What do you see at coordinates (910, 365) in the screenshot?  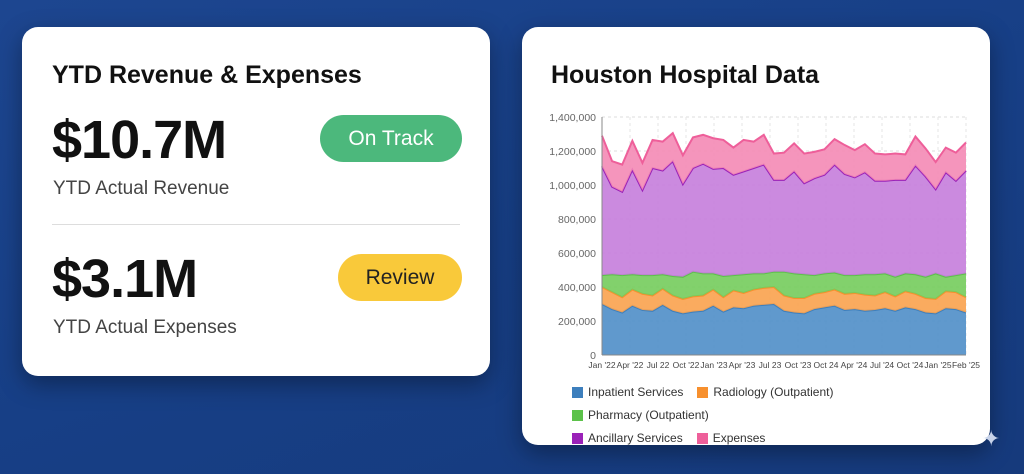 I see `x-tick-label: Oct '24` at bounding box center [910, 365].